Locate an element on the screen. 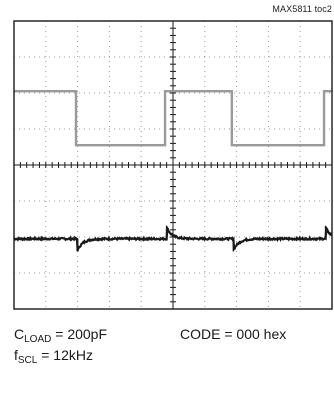 This screenshot has height=403, width=334. fscl-subscript: SCL is located at coordinates (27, 360).